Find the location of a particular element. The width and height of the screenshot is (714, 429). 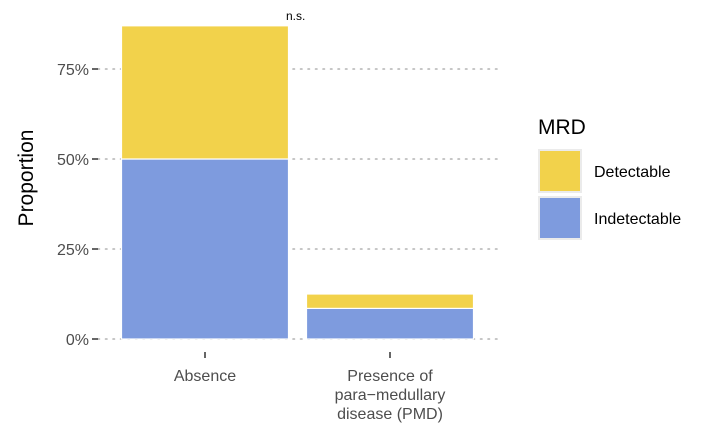

y-tick-label: 25% is located at coordinates (73, 250).